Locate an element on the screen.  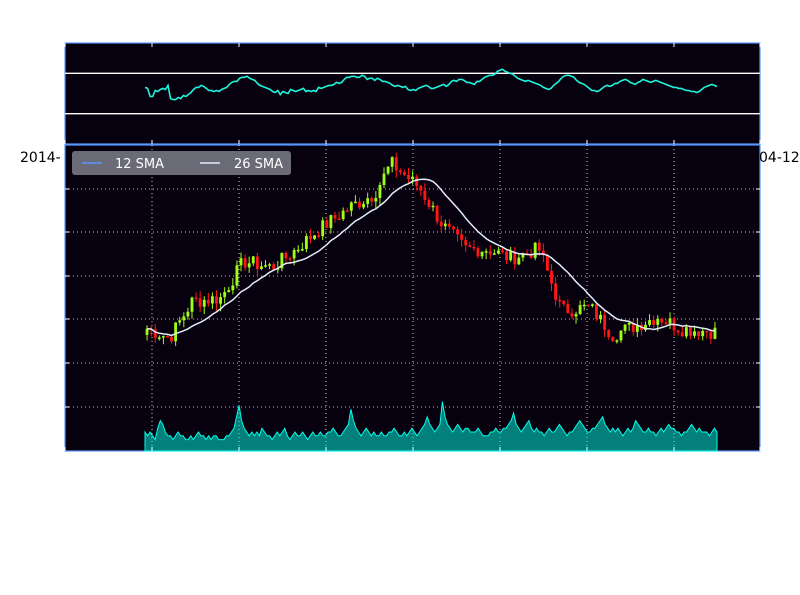
rsi-ticks is located at coordinates (412, 93).